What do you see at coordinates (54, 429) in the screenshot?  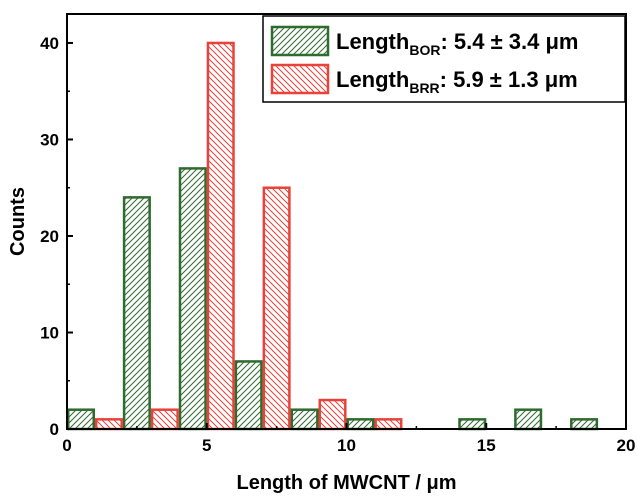 I see `y-tick-label: 0` at bounding box center [54, 429].